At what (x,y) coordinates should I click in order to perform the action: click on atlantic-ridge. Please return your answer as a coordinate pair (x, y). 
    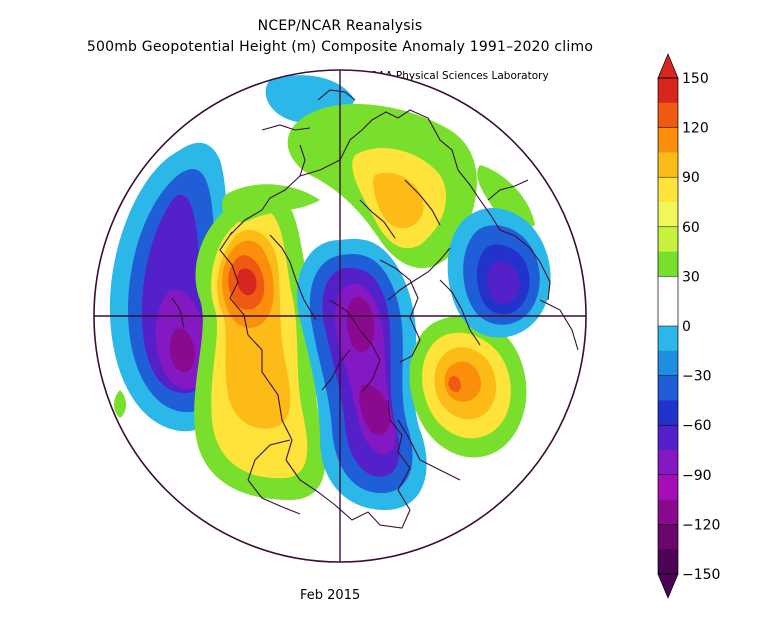
    Looking at the image, I should click on (468, 386).